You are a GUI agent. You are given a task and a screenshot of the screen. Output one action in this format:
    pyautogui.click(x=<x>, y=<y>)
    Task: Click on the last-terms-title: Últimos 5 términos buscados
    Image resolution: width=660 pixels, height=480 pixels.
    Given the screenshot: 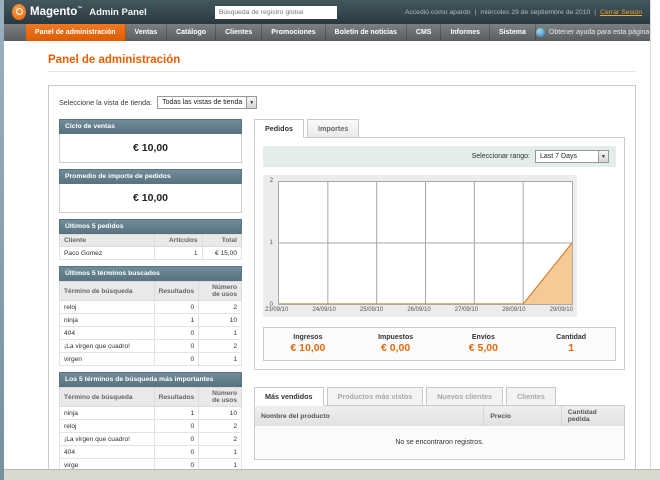 What is the action you would take?
    pyautogui.click(x=150, y=273)
    